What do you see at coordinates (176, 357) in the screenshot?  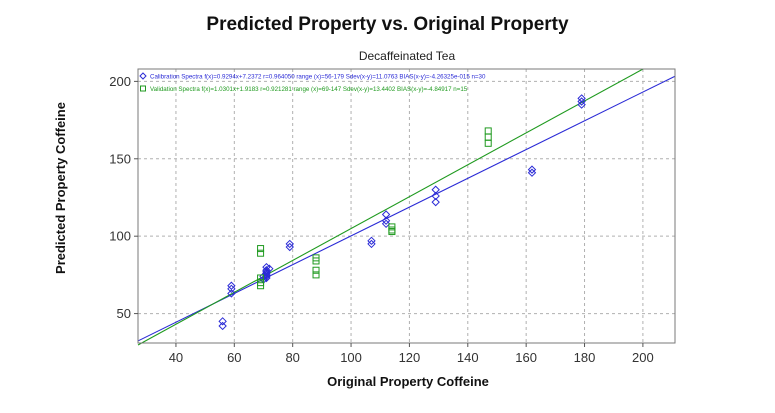 I see `x-tick-label: 40` at bounding box center [176, 357].